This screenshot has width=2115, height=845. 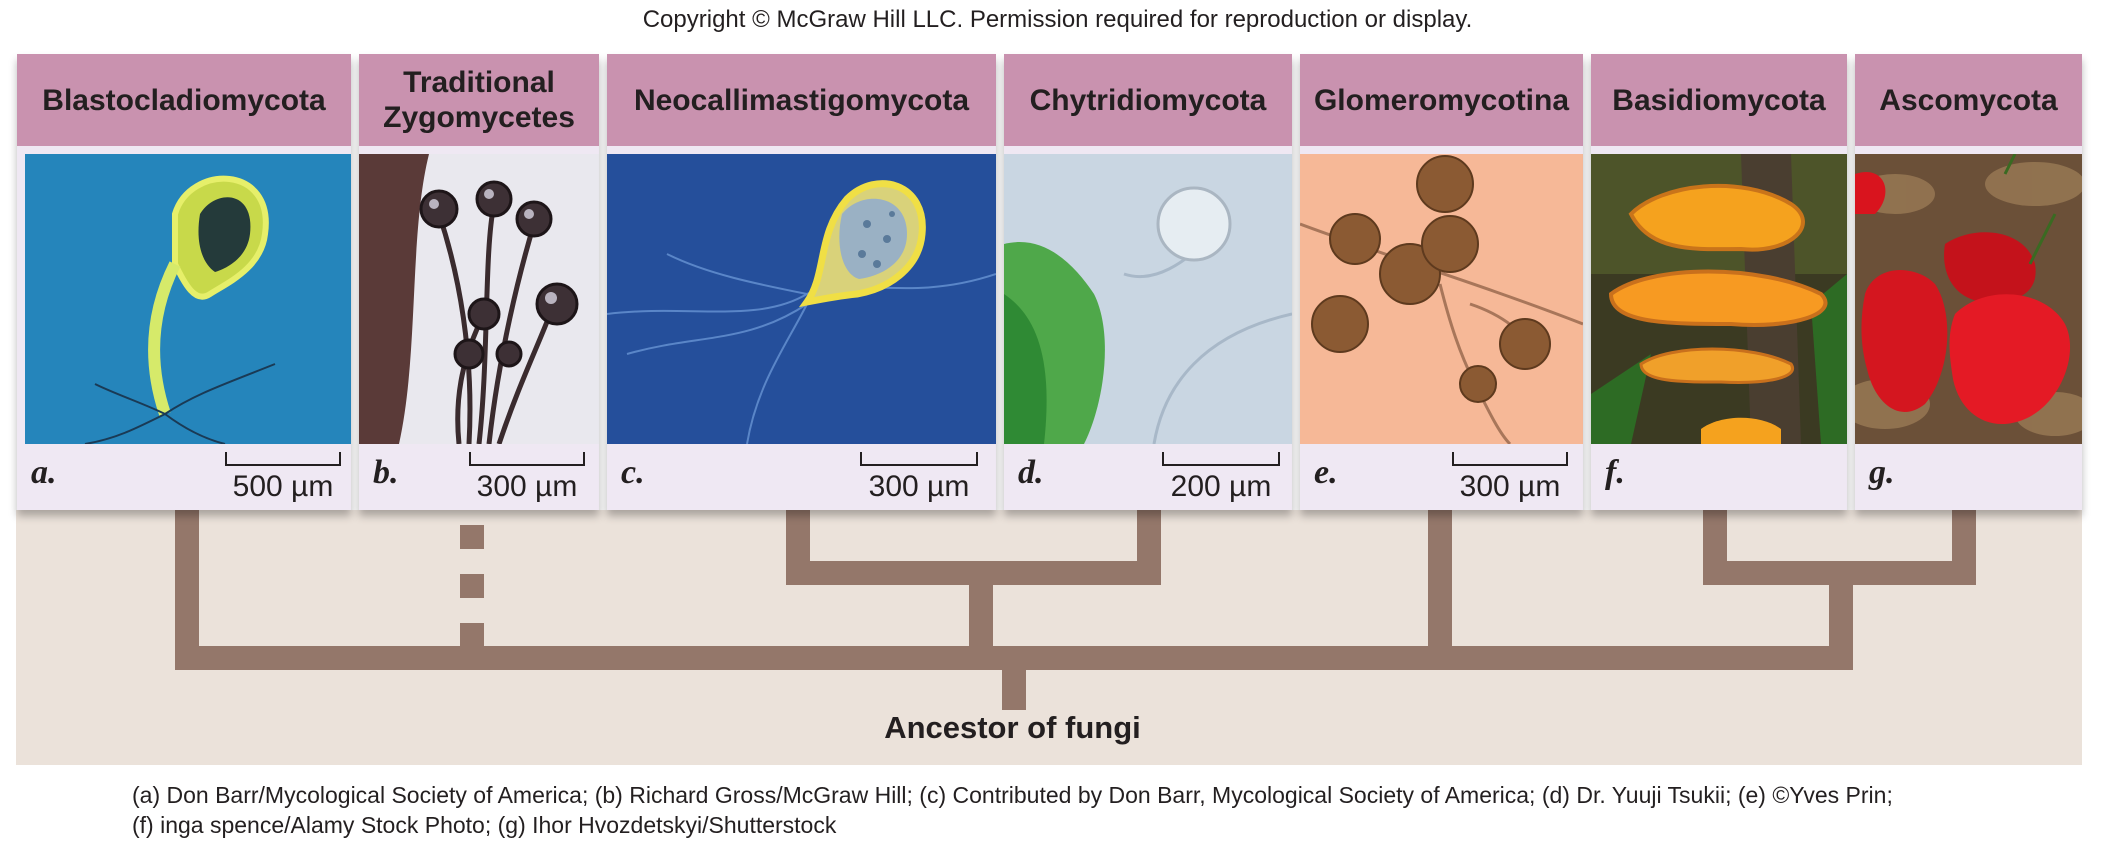 What do you see at coordinates (1441, 477) in the screenshot?
I see `card-footer: e. 300 µm` at bounding box center [1441, 477].